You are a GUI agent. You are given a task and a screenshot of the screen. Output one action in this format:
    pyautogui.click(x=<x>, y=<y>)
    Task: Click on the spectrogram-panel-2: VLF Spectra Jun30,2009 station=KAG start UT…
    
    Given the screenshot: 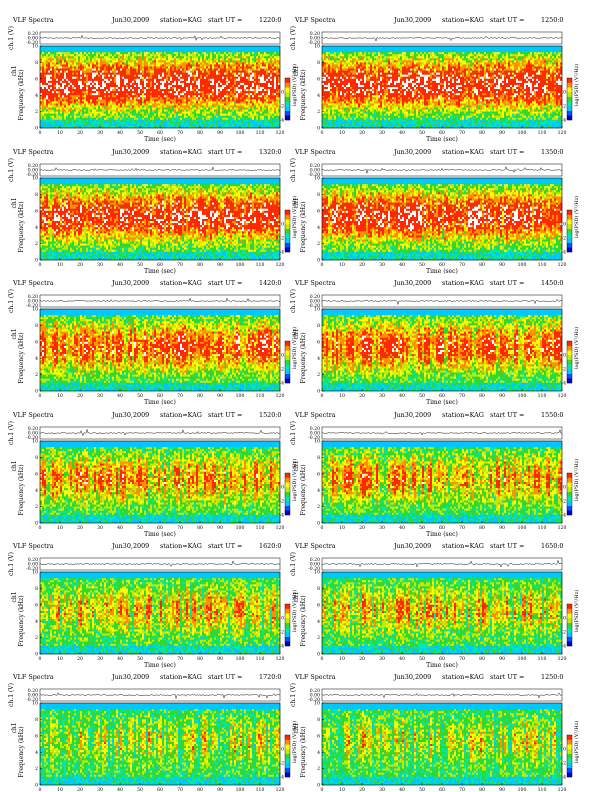 What is the action you would take?
    pyautogui.click(x=435, y=79)
    